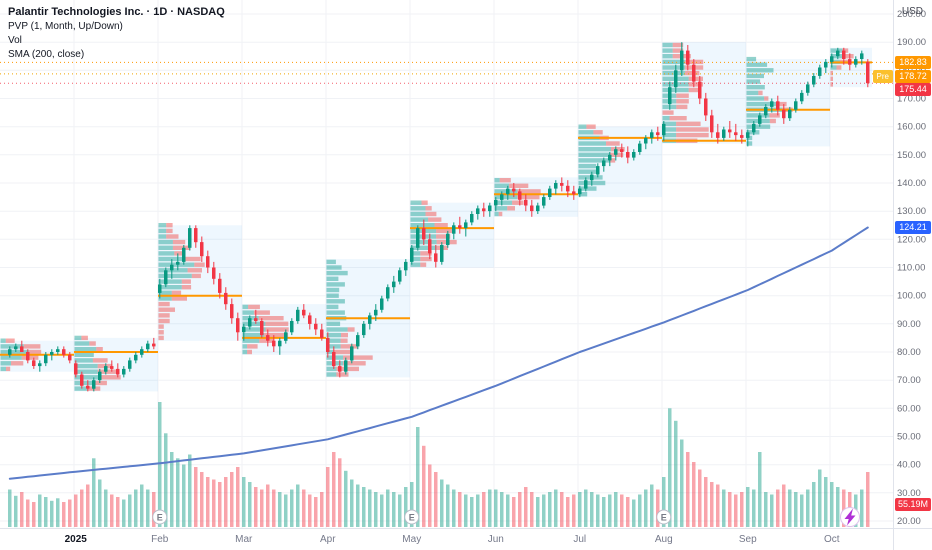  I want to click on svg-text: 130.00, so click(911, 211).